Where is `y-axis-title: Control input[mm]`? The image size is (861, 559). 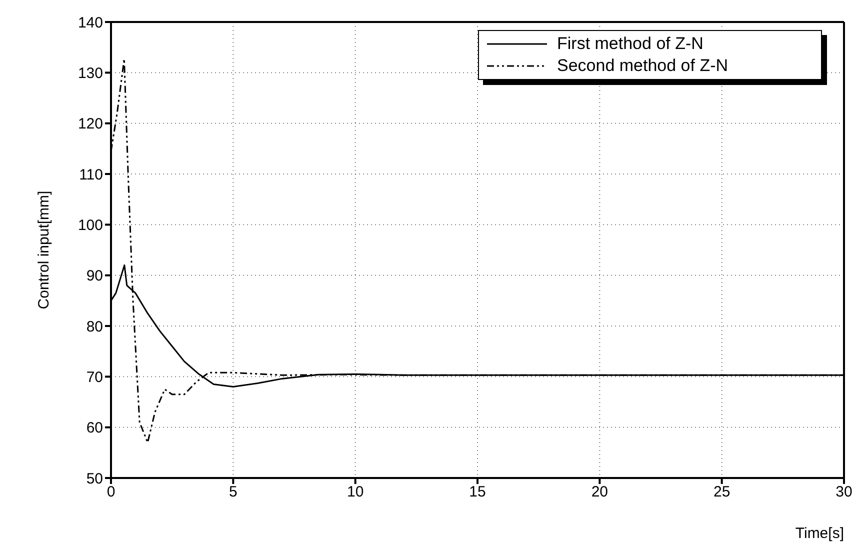 y-axis-title: Control input[mm] is located at coordinates (43, 250).